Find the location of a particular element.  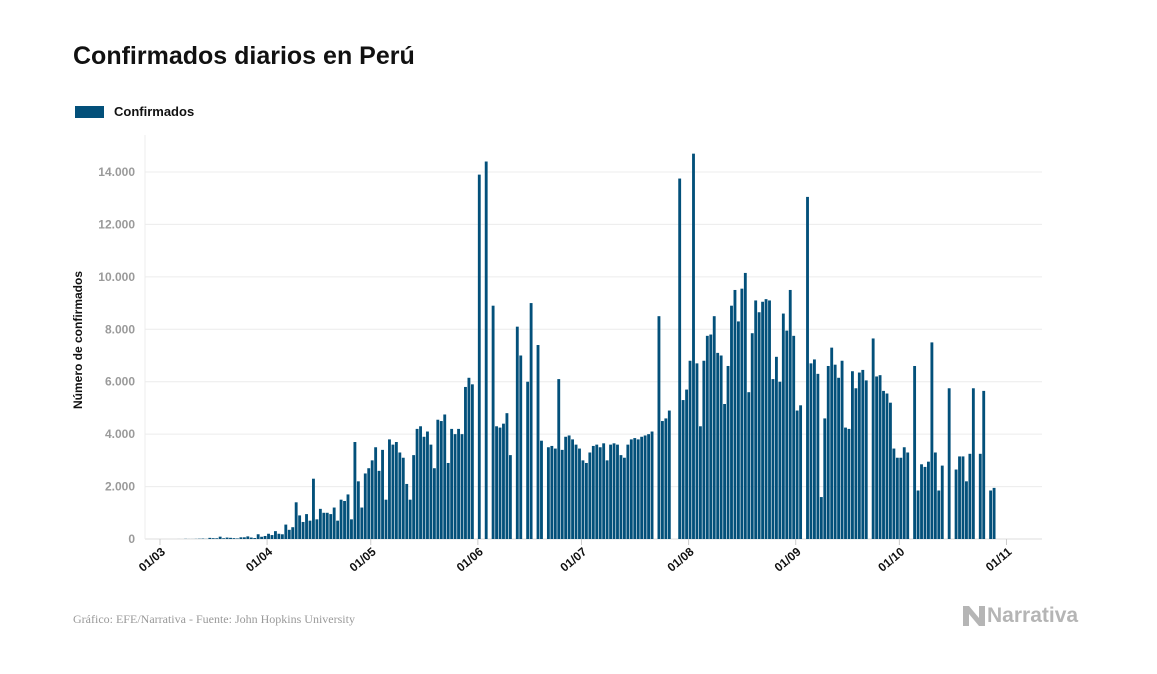

legend: Confirmados is located at coordinates (134, 111).